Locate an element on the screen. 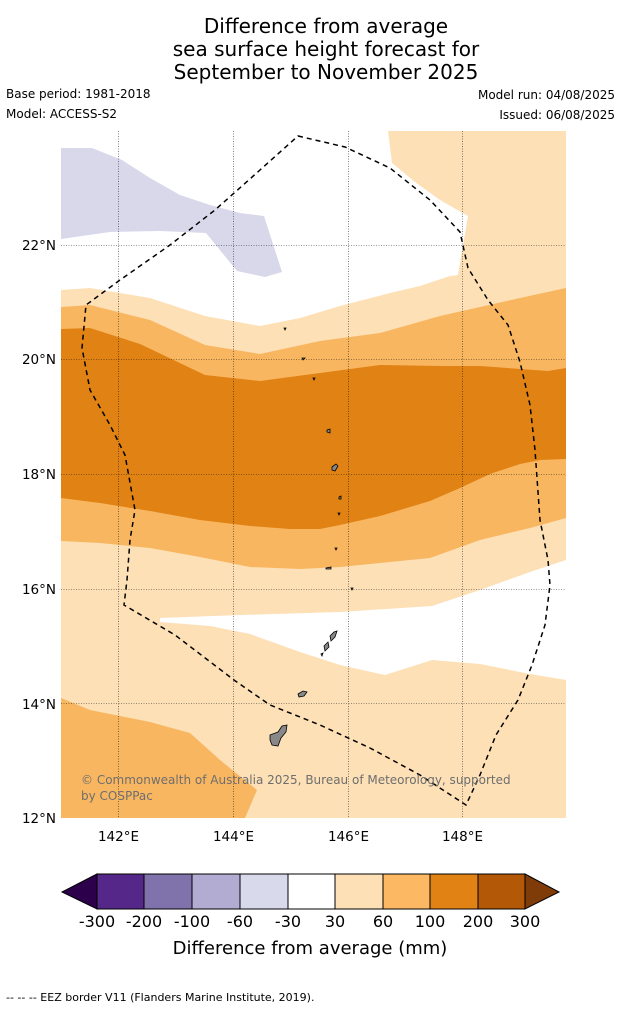 The width and height of the screenshot is (621, 1011). colorbar-tick-neg30: -30 is located at coordinates (288, 921).